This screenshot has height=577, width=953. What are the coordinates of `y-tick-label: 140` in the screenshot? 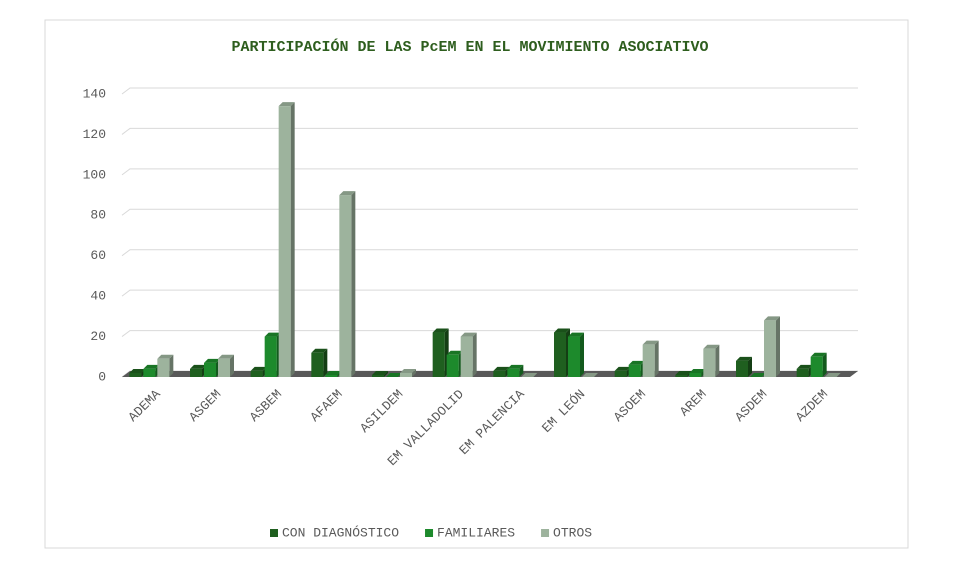 It's located at (94, 93).